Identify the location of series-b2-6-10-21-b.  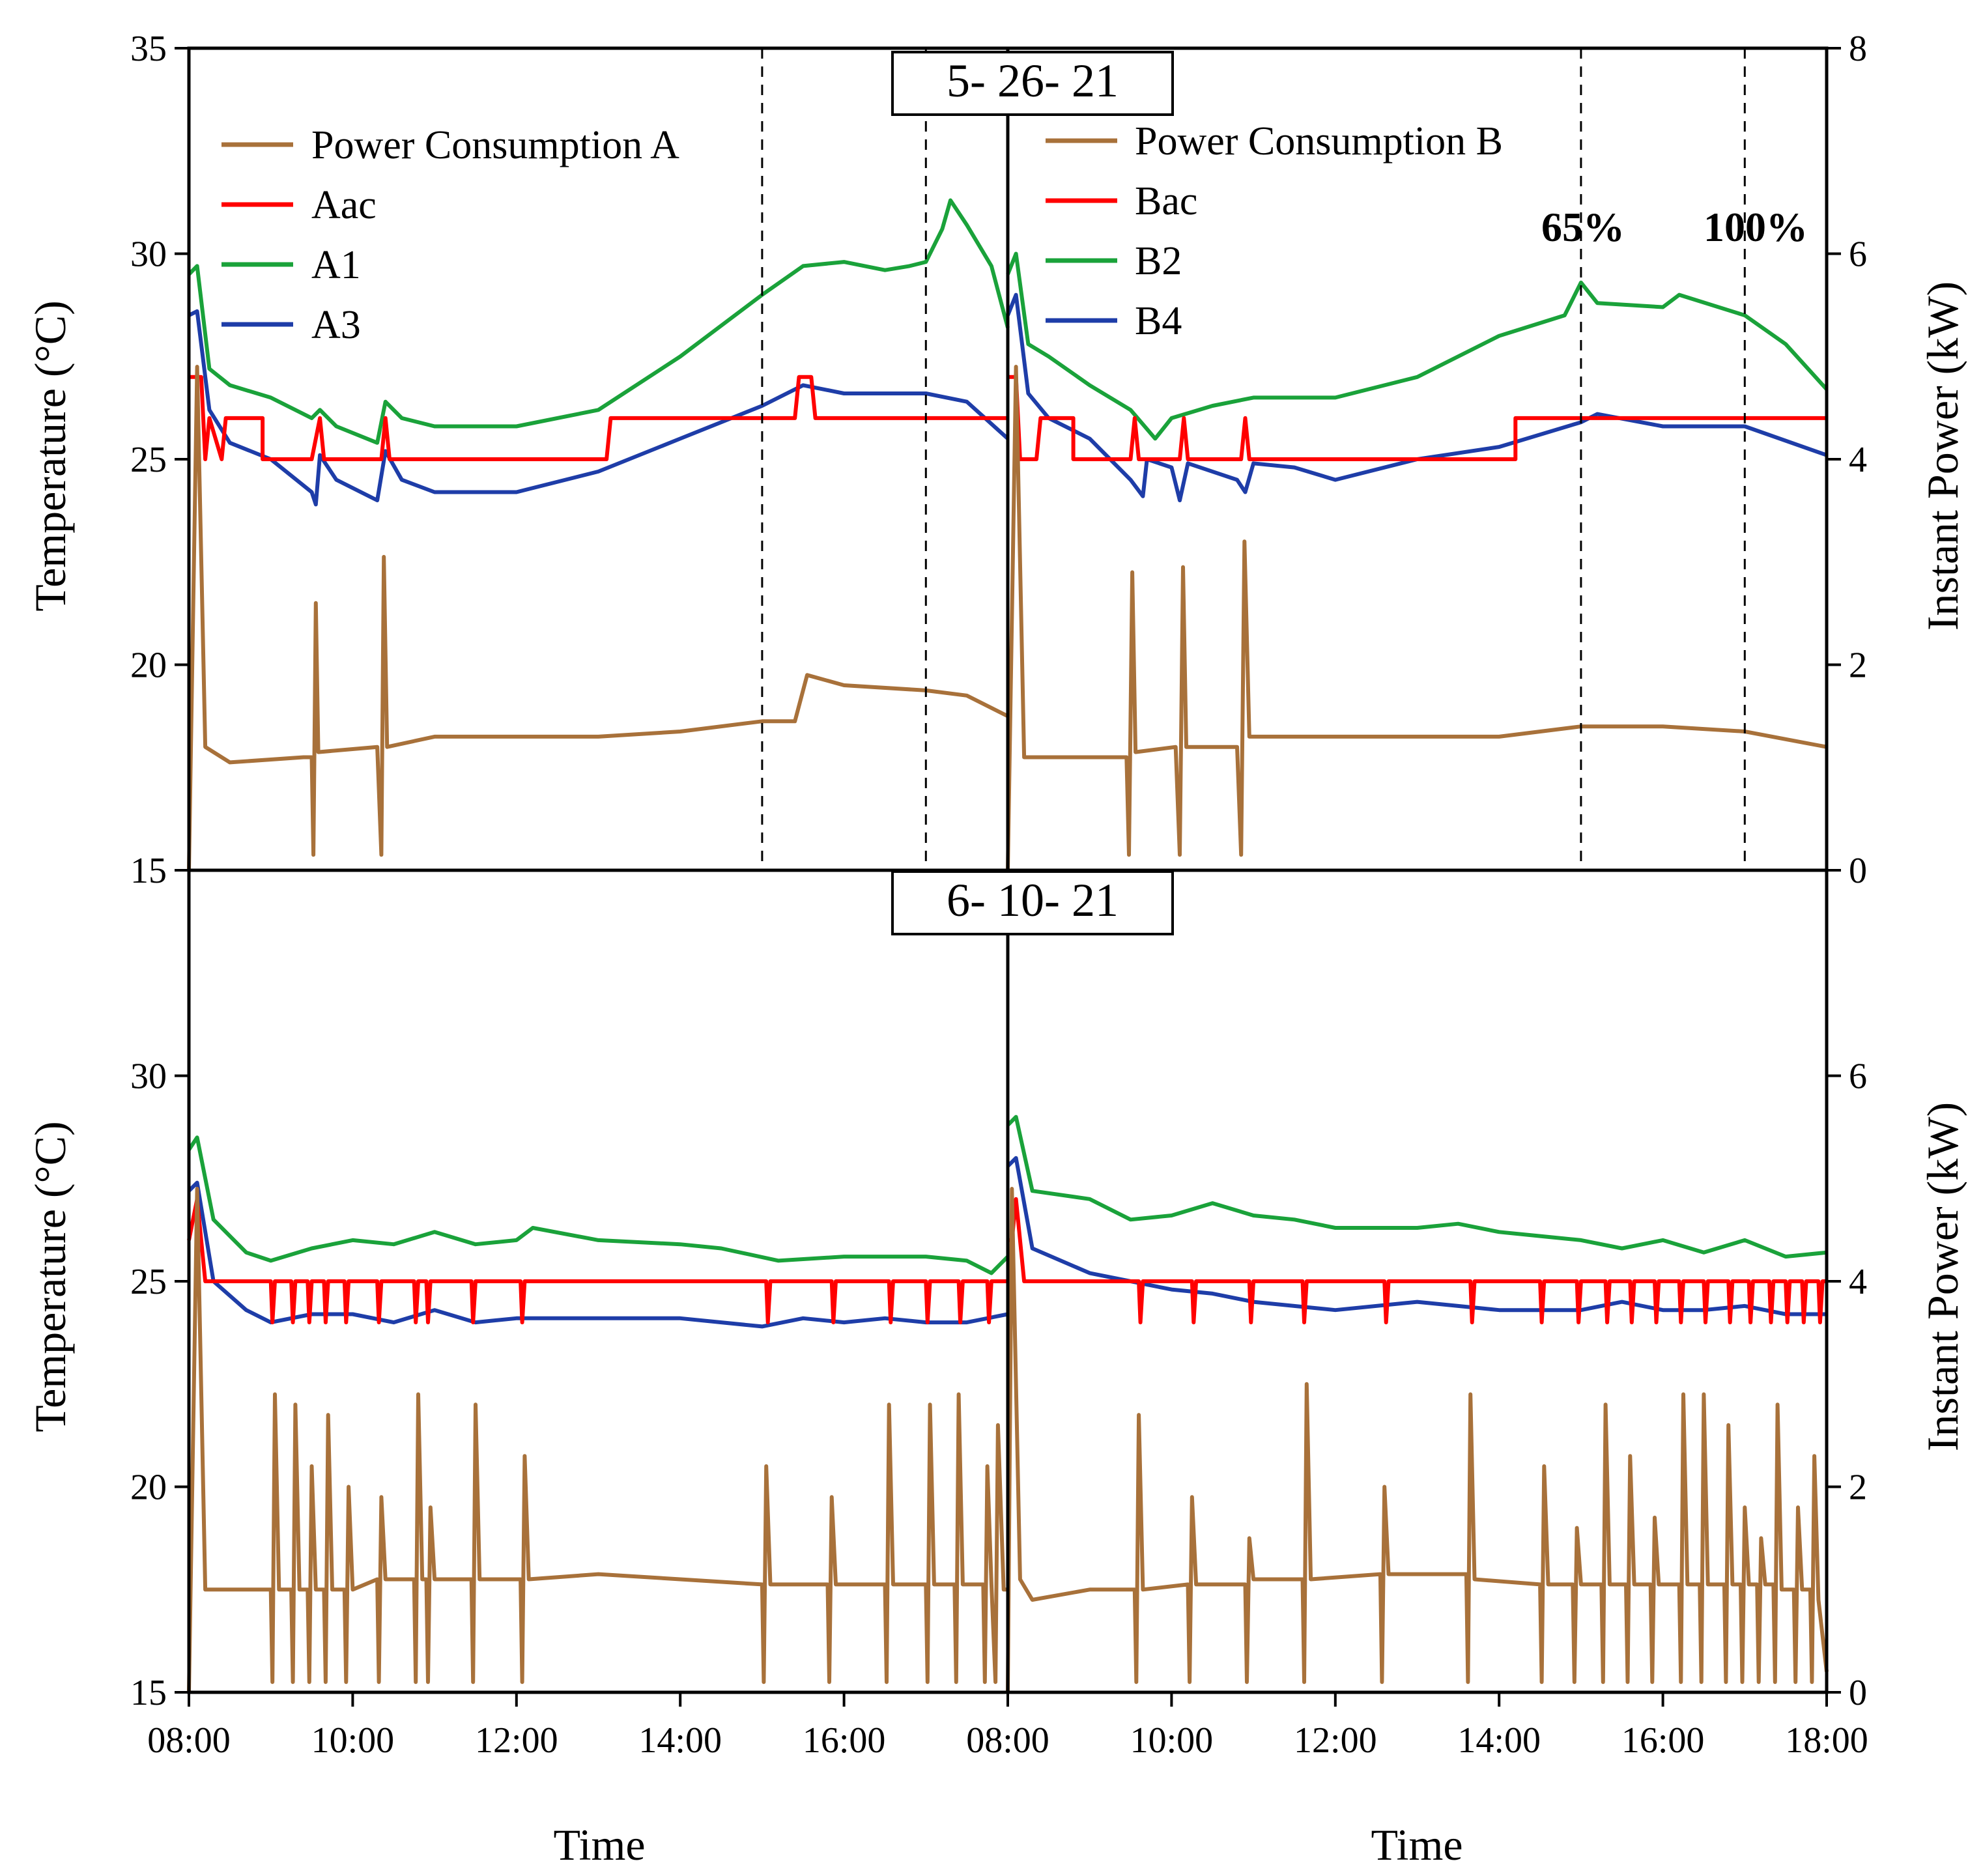
(1416, 1187).